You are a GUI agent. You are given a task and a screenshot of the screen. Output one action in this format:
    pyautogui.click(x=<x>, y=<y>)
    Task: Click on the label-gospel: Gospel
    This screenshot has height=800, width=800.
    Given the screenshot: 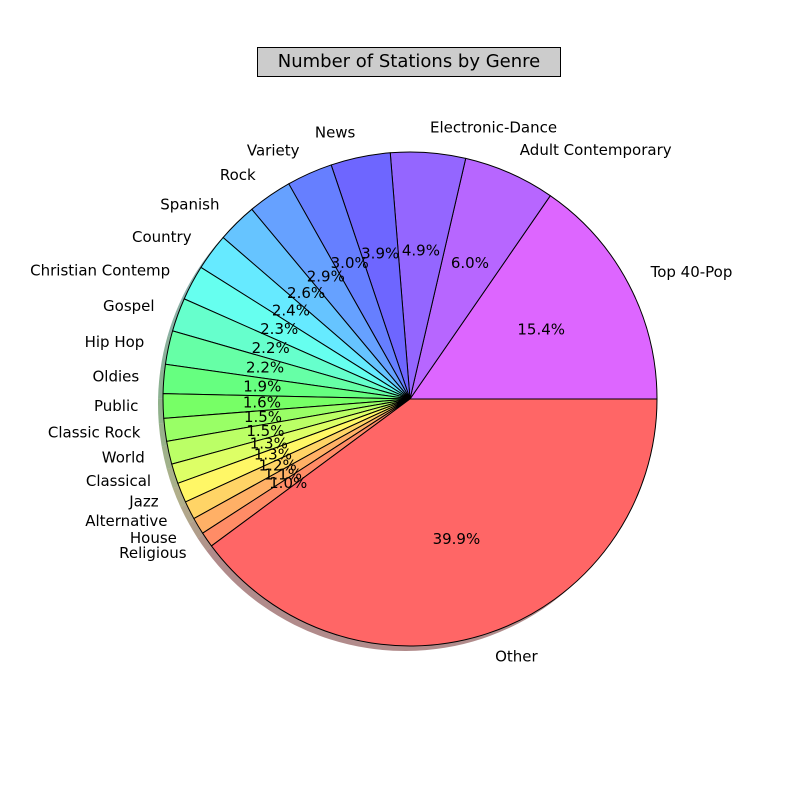 What is the action you would take?
    pyautogui.click(x=129, y=306)
    